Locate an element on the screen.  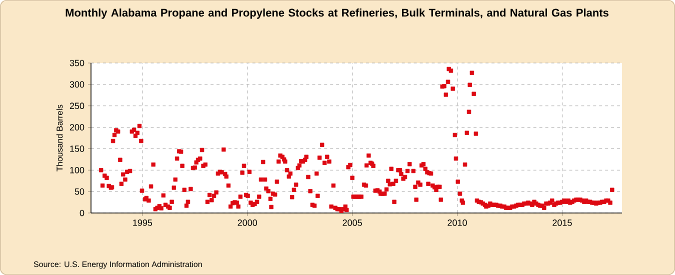
chart-title: Monthly Alabama Propane and Propylene Stocks at Refineries, Bulk Terminals, and Natural Gas Plants is located at coordinates (337, 13).